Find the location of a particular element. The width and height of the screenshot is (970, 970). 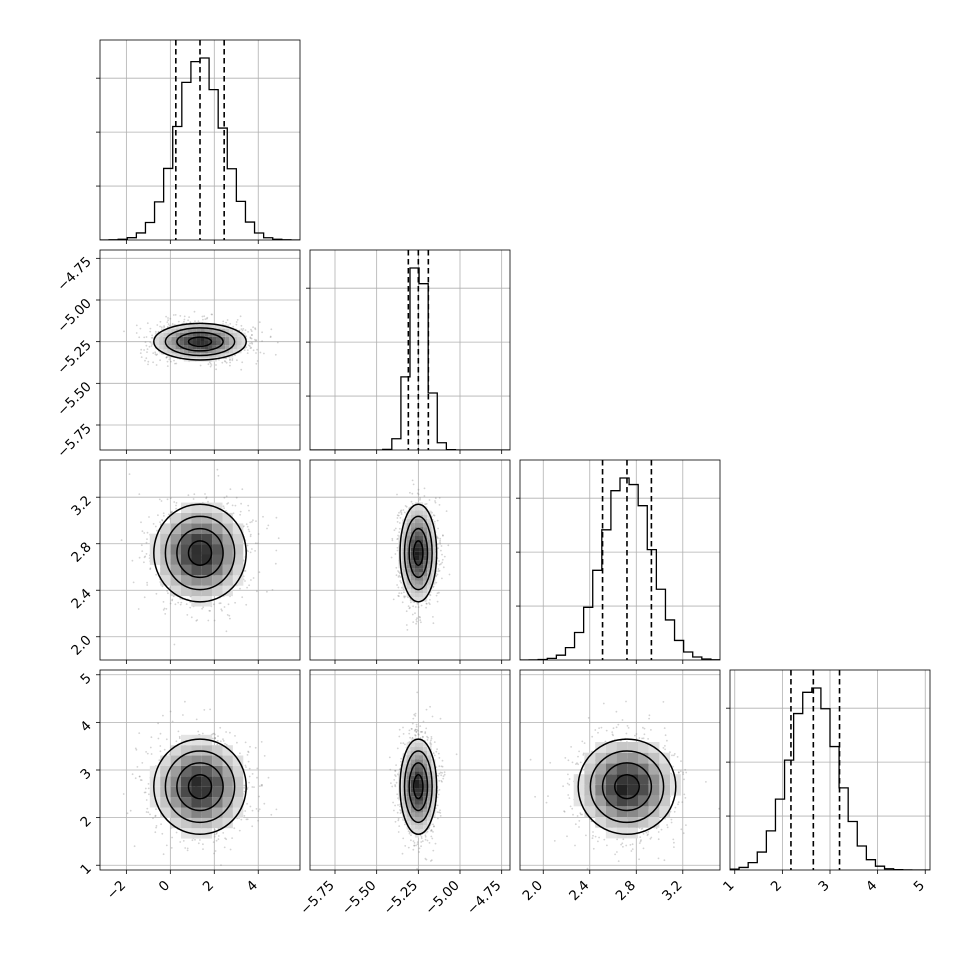

x-tick-label: −2 is located at coordinates (116, 890).